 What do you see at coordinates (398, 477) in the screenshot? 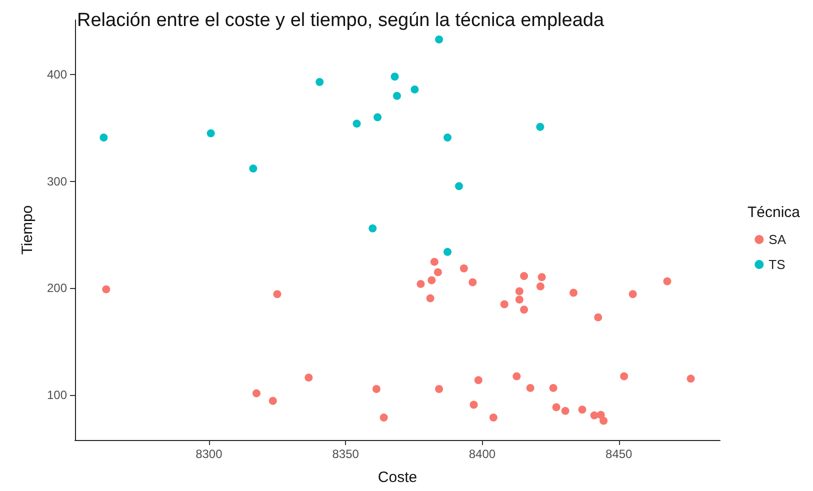
I see `x-axis-title: Coste` at bounding box center [398, 477].